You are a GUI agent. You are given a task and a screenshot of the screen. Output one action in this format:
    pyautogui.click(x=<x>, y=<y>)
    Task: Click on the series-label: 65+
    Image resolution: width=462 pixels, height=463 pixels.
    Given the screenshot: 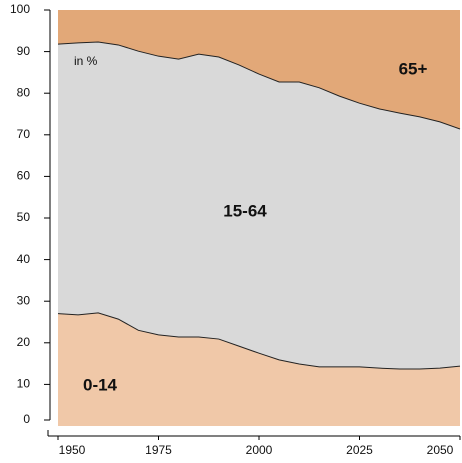 What is the action you would take?
    pyautogui.click(x=413, y=68)
    